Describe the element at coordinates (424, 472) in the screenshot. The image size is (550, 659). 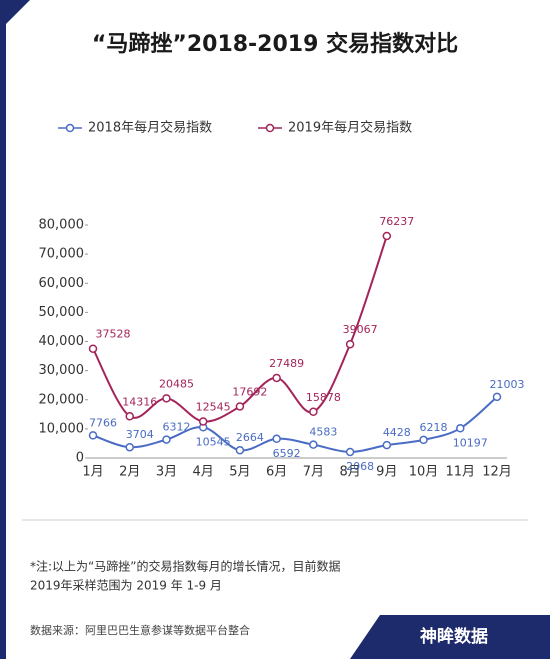
I see `x-tick-label: 10月` at that location.